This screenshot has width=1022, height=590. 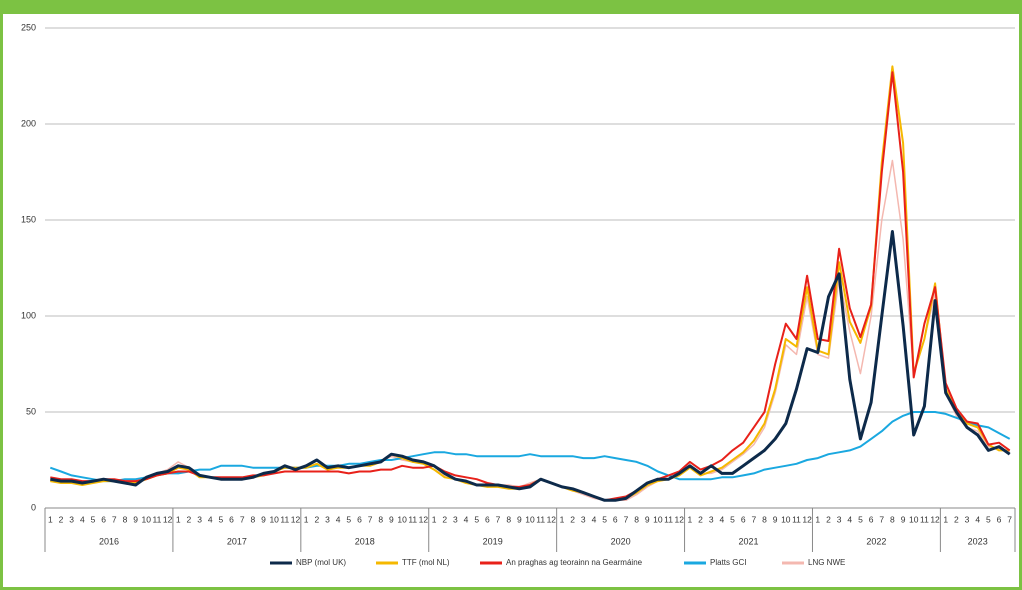 I want to click on year-label: 2020, so click(x=621, y=541).